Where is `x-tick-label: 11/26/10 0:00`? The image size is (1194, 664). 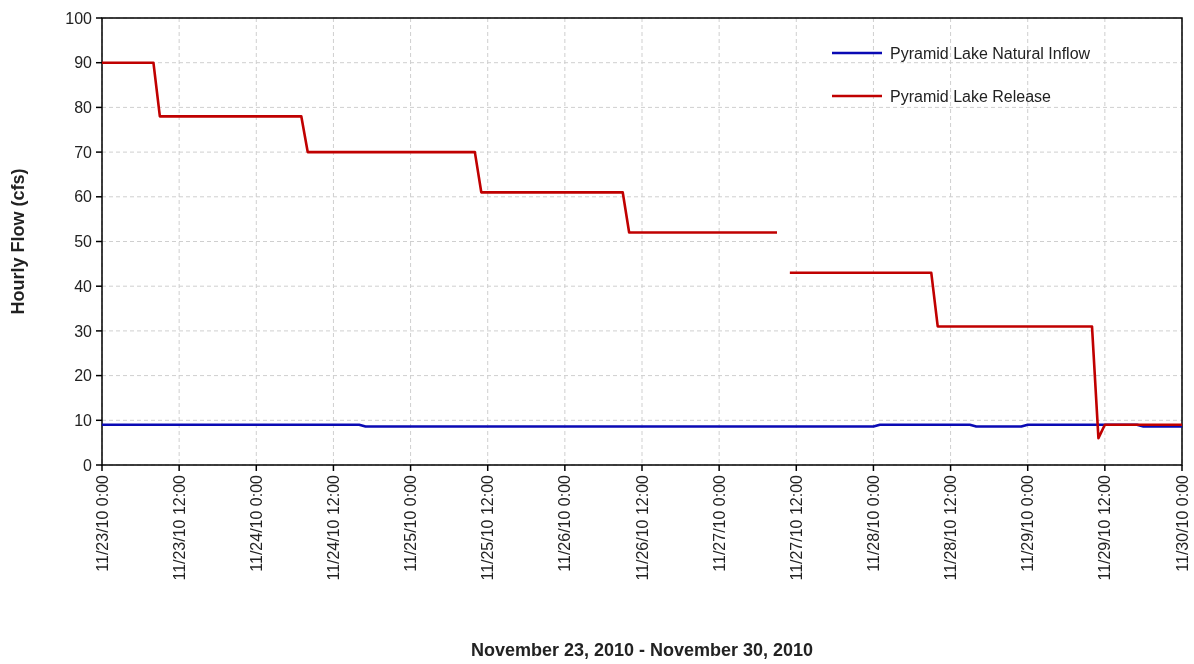
x-tick-label: 11/26/10 0:00 is located at coordinates (565, 523).